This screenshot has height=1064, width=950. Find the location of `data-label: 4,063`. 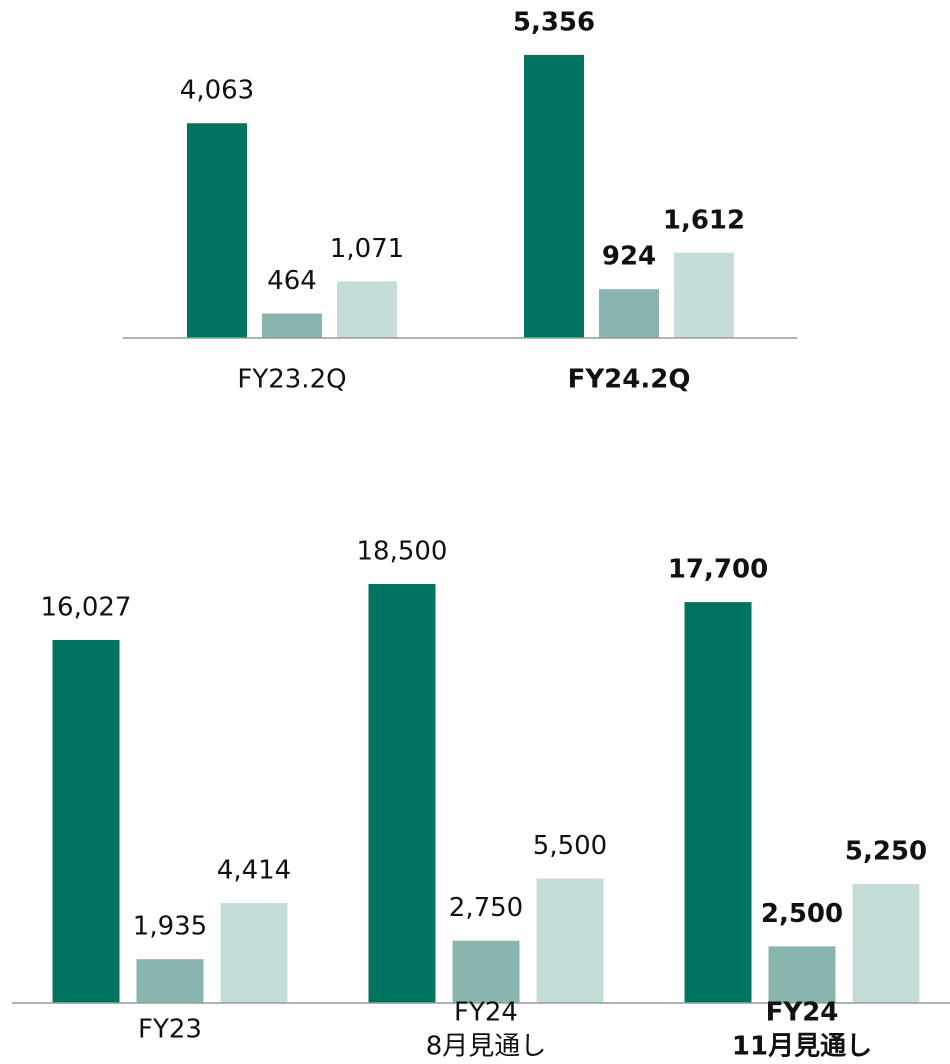

data-label: 4,063 is located at coordinates (217, 91).